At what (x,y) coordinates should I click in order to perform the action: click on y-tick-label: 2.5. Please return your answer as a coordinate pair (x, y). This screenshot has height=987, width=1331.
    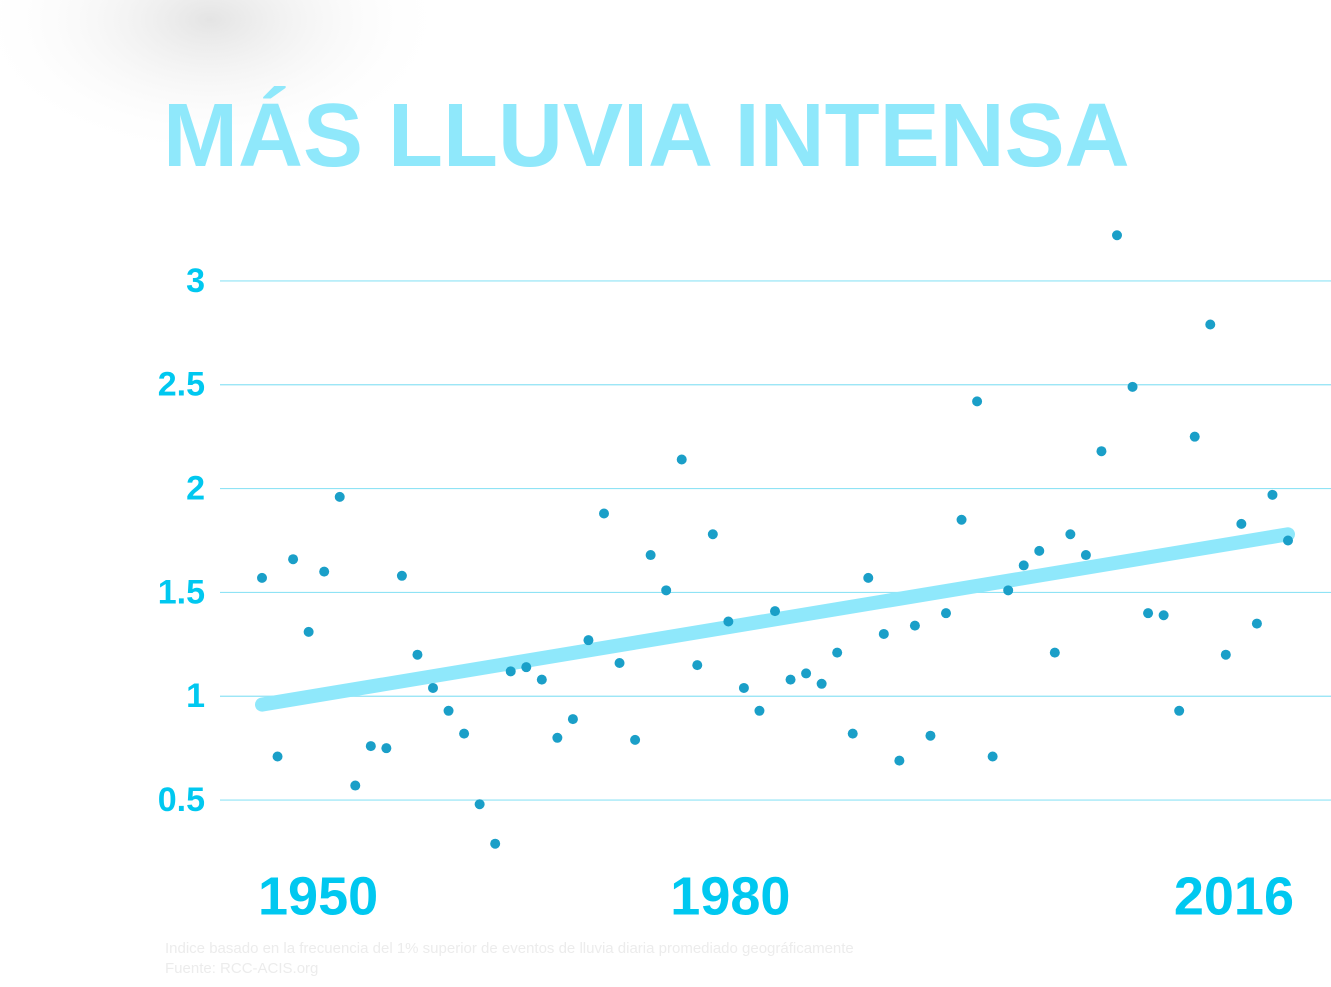
    Looking at the image, I should click on (181, 385).